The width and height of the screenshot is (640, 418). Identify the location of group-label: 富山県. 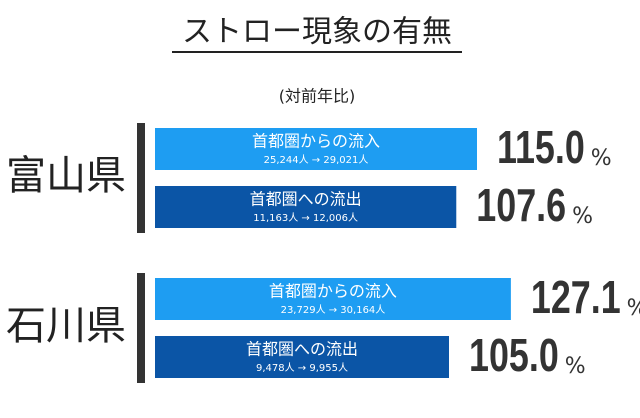
(66, 176).